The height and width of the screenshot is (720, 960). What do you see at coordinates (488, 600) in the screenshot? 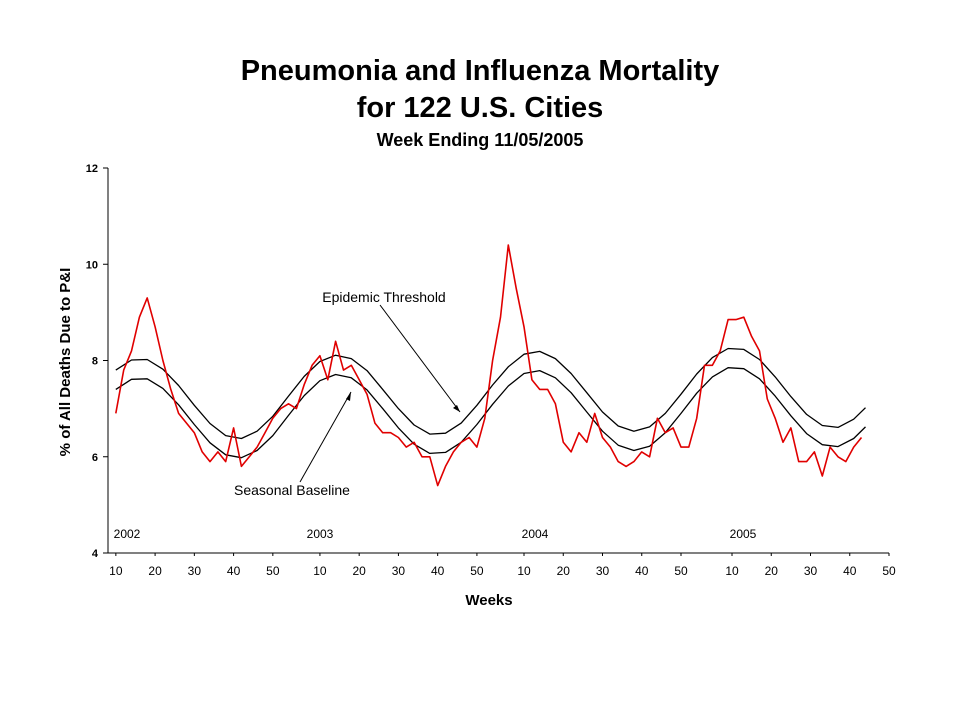
I see `x-axis-title: Weeks` at bounding box center [488, 600].